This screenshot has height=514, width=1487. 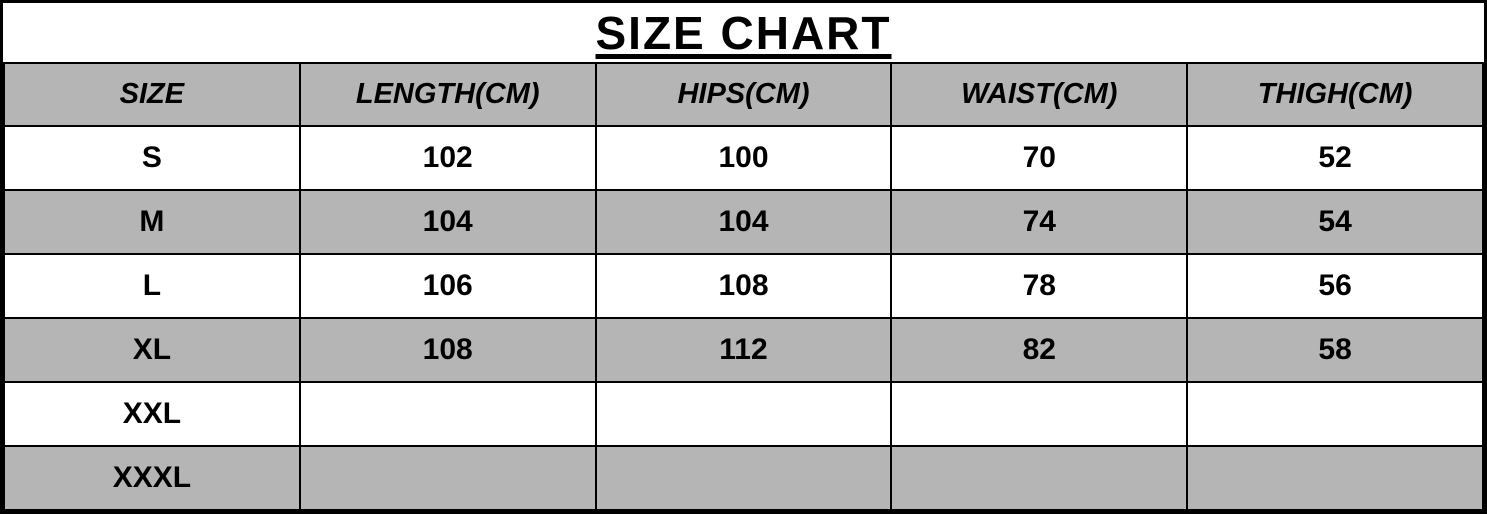 I want to click on table-row: XL 108 112 82 58, so click(x=743, y=350).